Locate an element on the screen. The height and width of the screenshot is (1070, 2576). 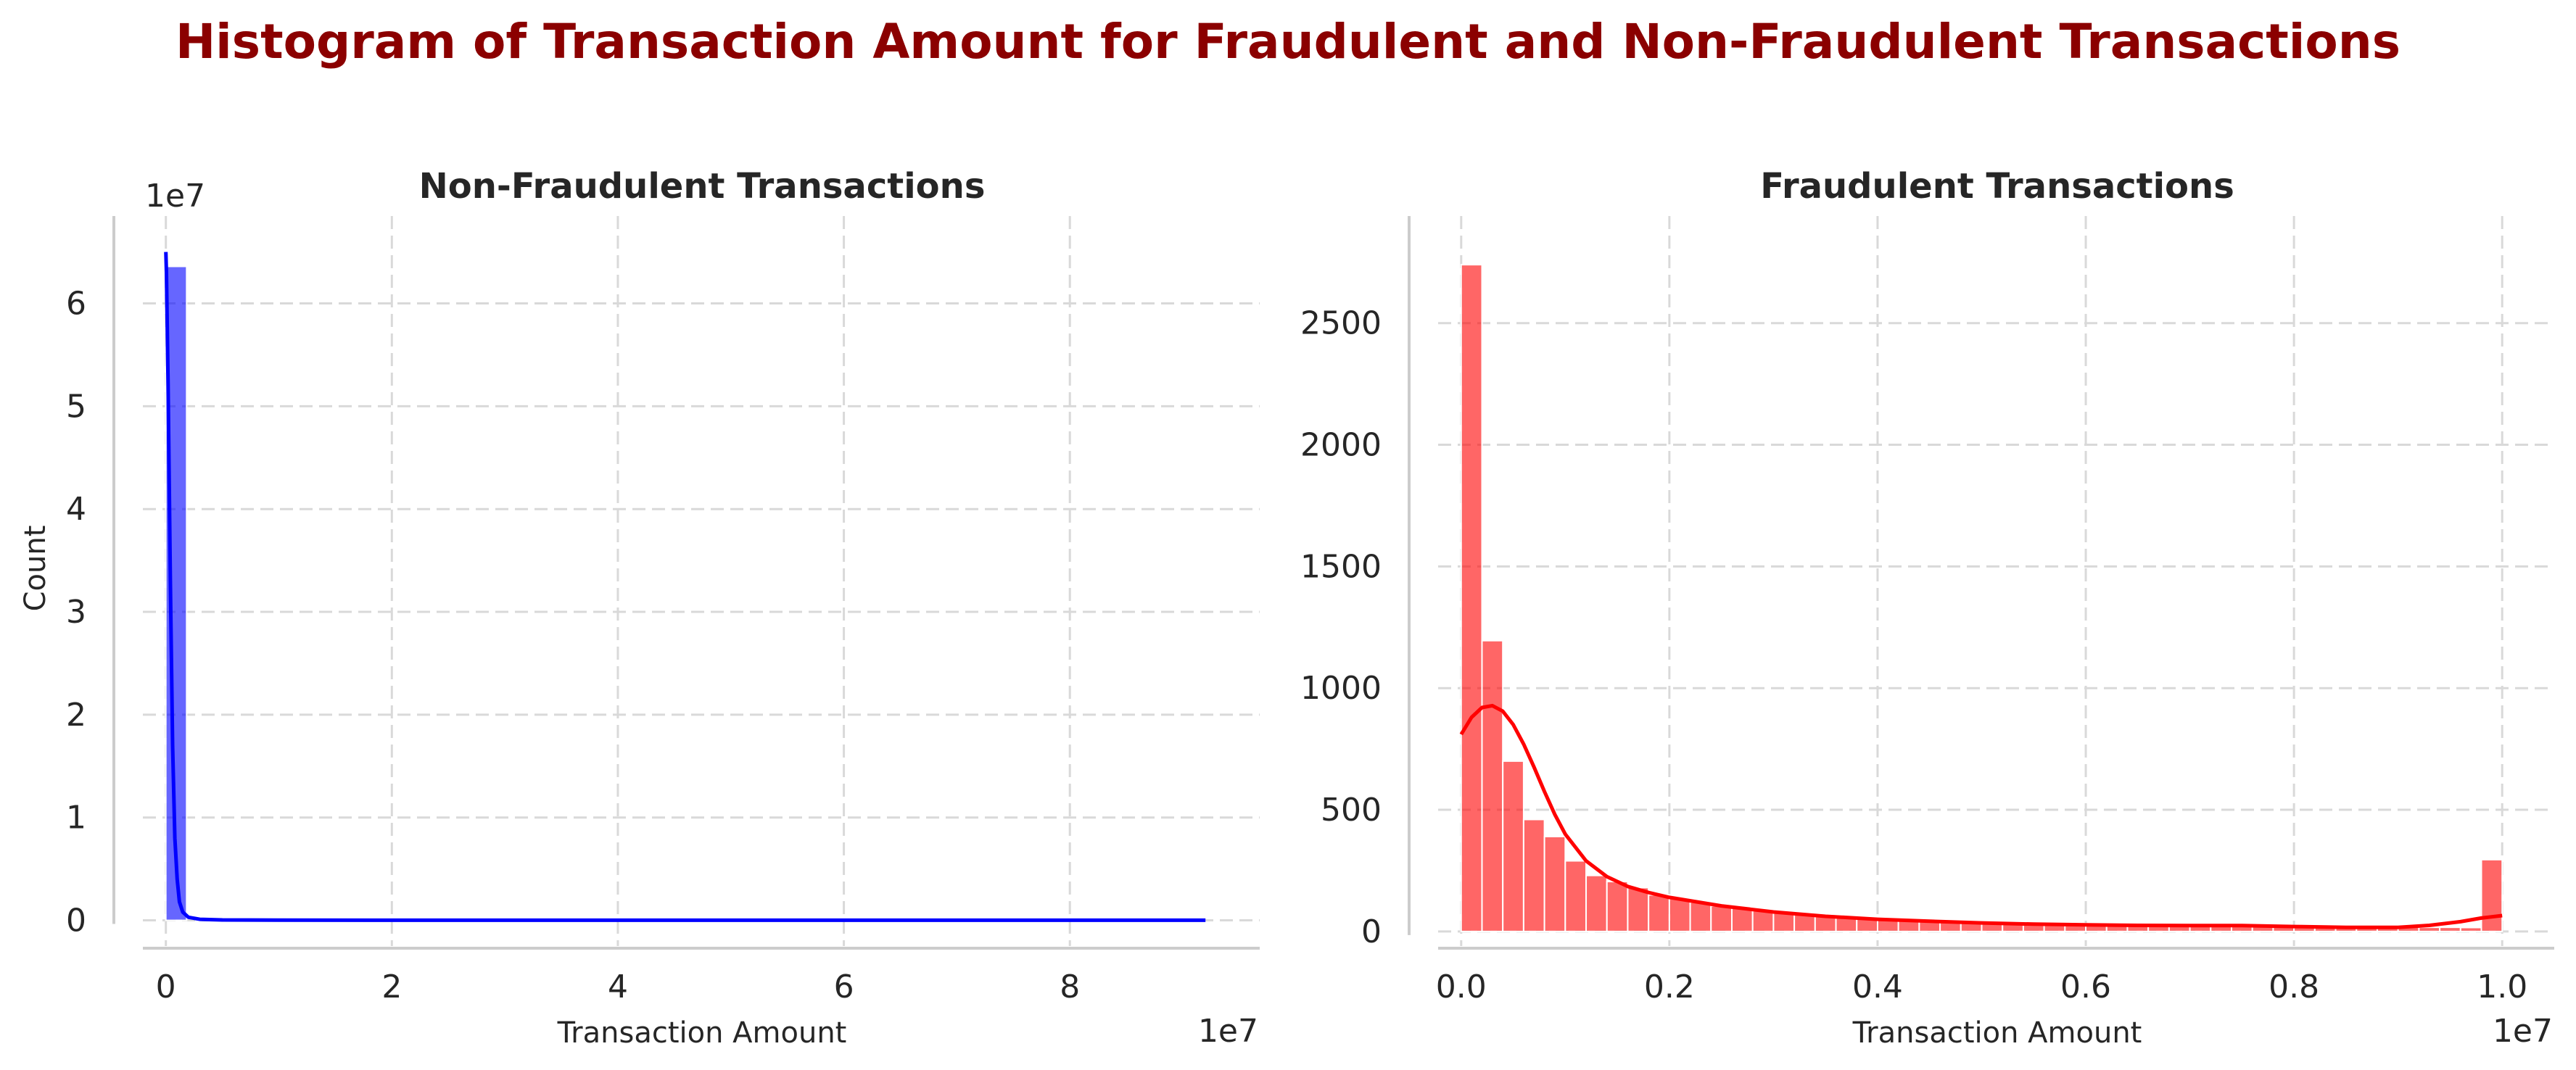
non-fraud-y-tick-label: 0 is located at coordinates (76, 922).